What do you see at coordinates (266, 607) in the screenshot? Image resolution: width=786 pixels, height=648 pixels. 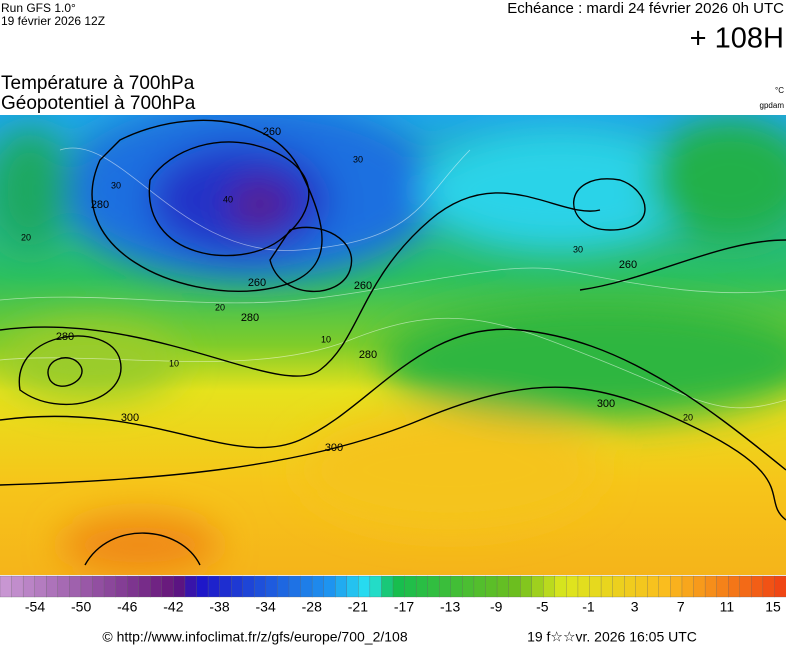 I see `colorbar-label: -34` at bounding box center [266, 607].